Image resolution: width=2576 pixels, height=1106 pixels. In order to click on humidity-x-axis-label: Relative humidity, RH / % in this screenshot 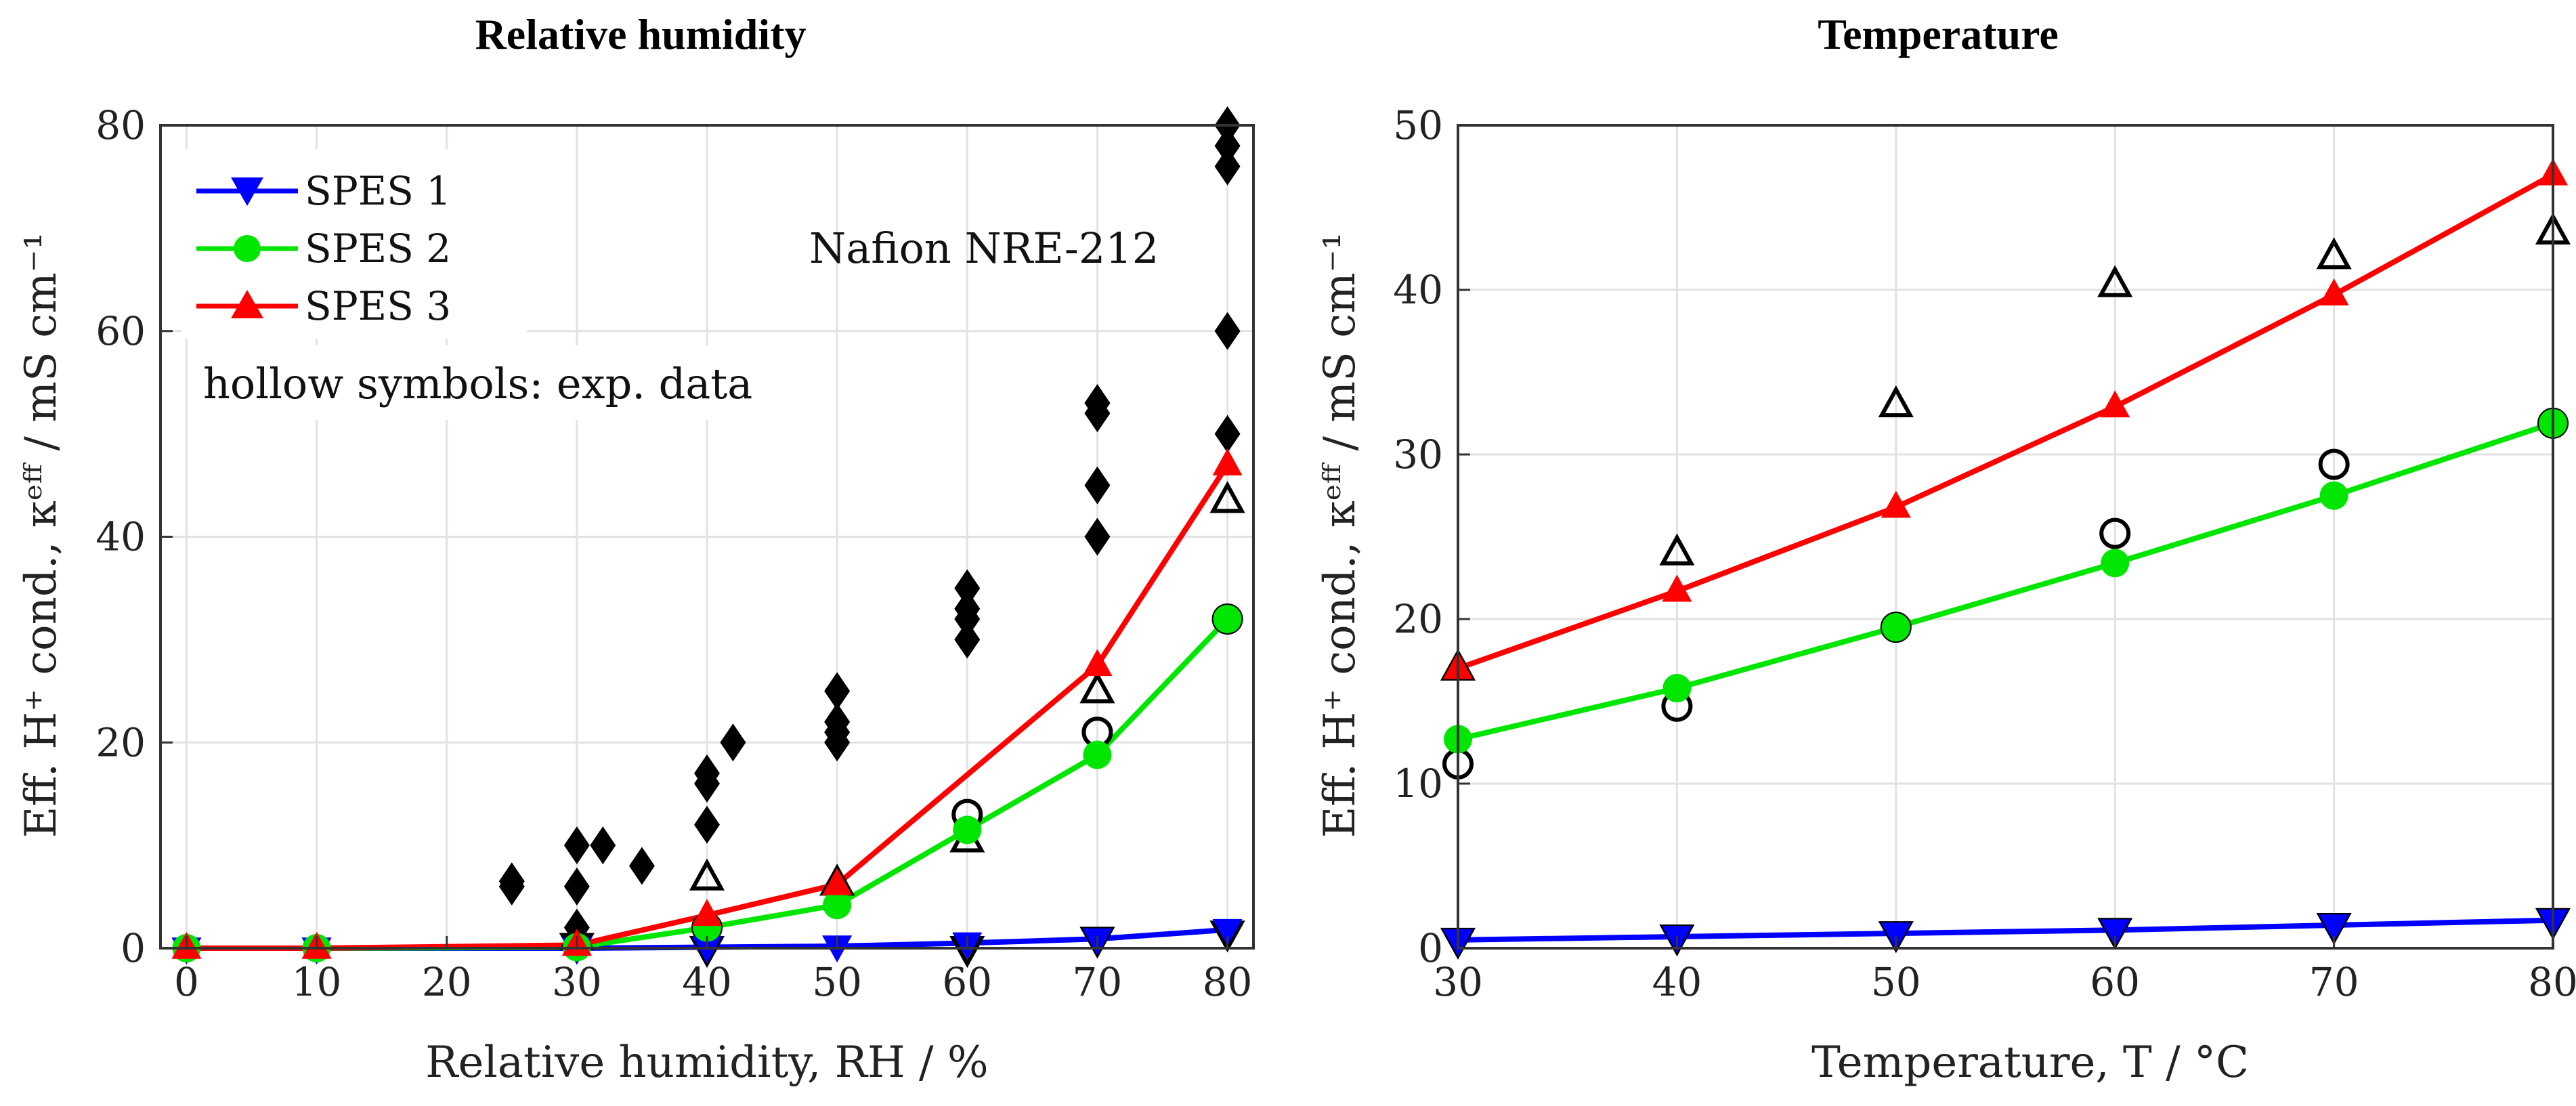, I will do `click(706, 1063)`.